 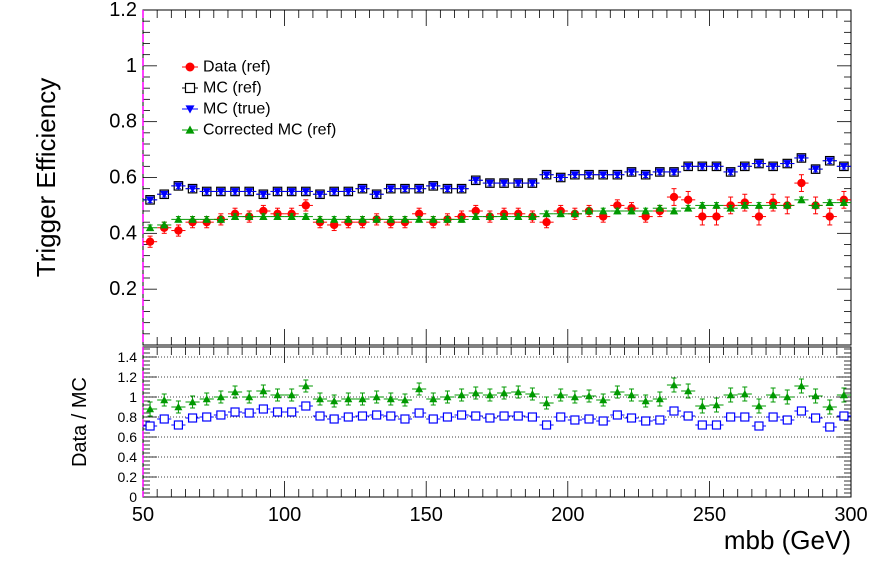 What do you see at coordinates (284, 515) in the screenshot?
I see `x-tick-label: 100` at bounding box center [284, 515].